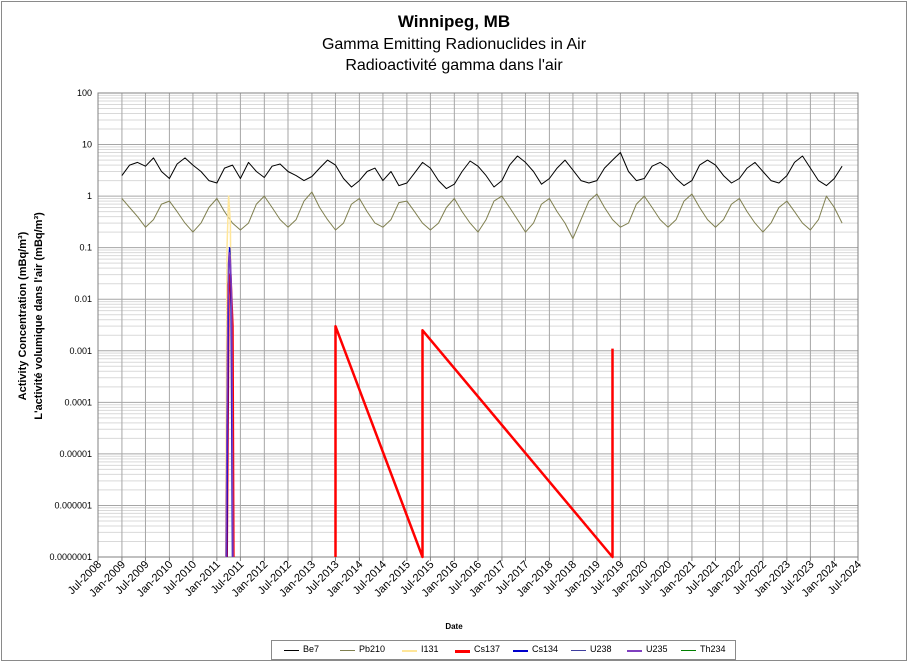  I want to click on y-tick-label: 1, so click(89, 196).